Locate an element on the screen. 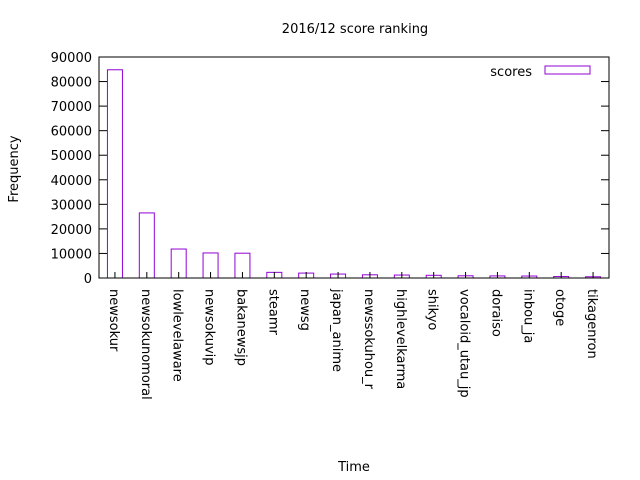 The image size is (640, 480). bar-newsokunomoral is located at coordinates (146, 245).